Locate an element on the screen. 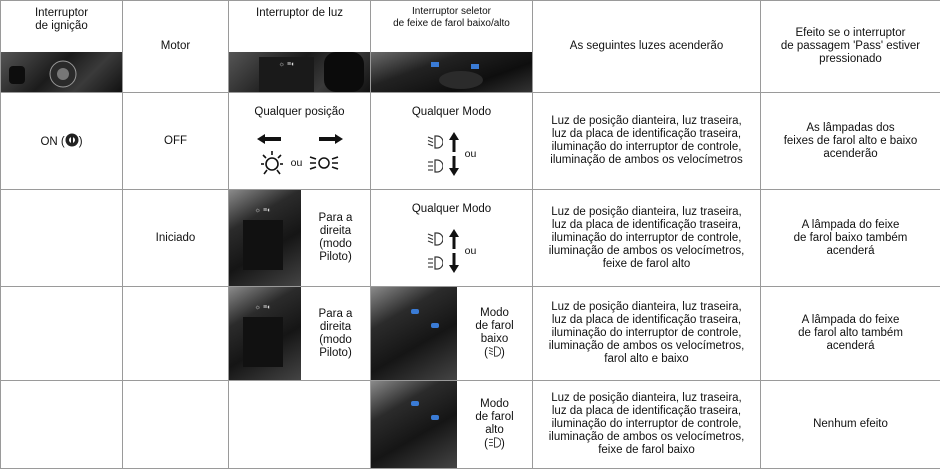  ignition-drawing is located at coordinates (61, 72).